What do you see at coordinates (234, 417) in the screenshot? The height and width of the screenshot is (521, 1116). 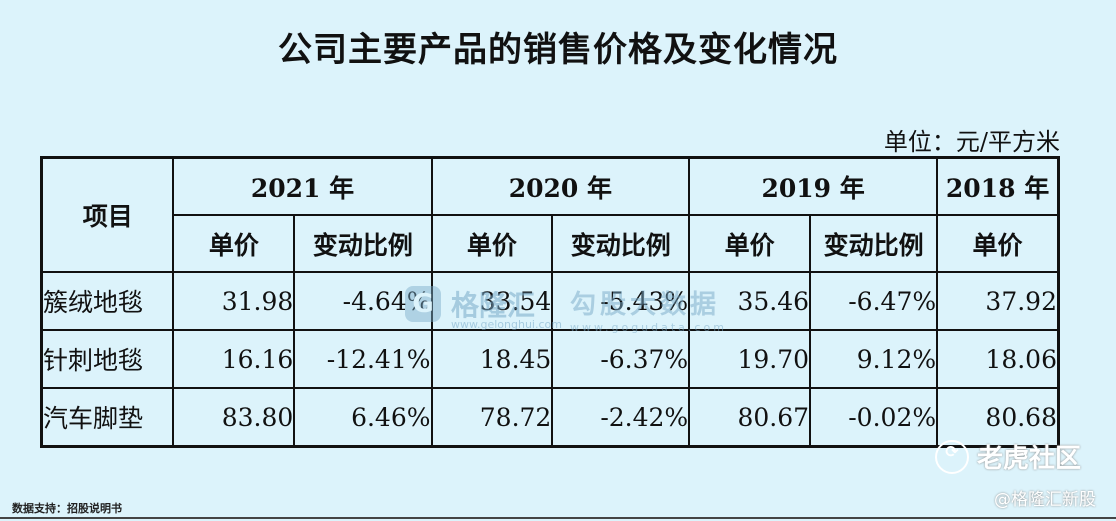 I see `price-cell: 83.80` at bounding box center [234, 417].